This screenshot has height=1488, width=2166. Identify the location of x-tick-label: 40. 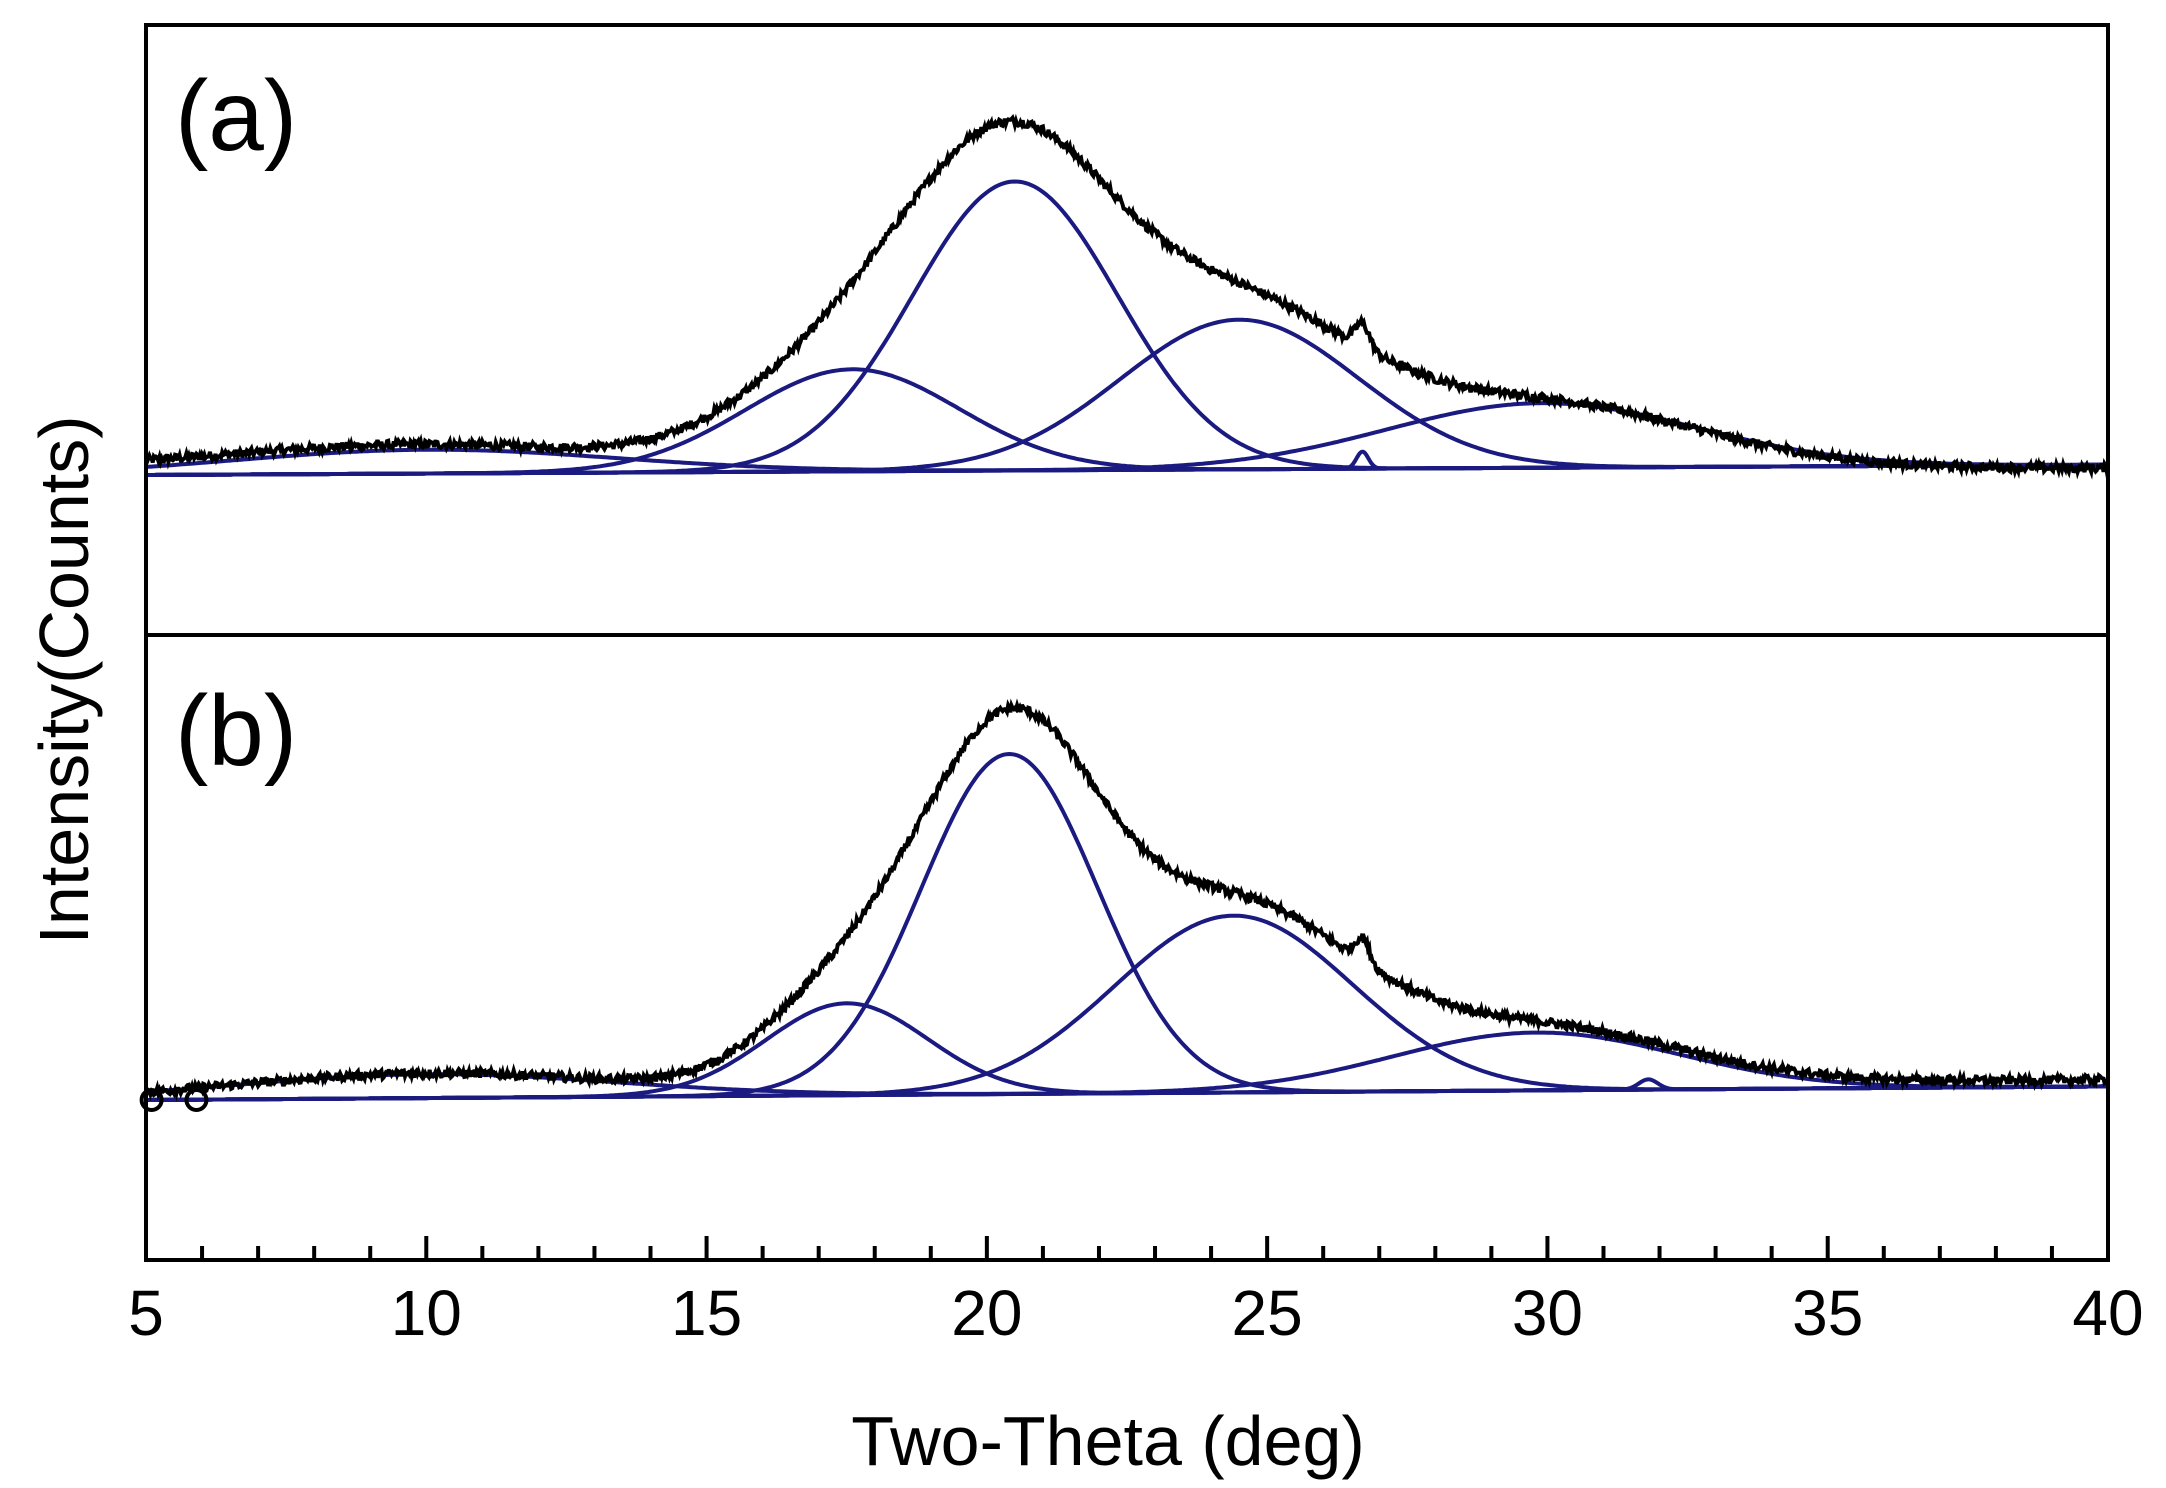
(2107, 1313).